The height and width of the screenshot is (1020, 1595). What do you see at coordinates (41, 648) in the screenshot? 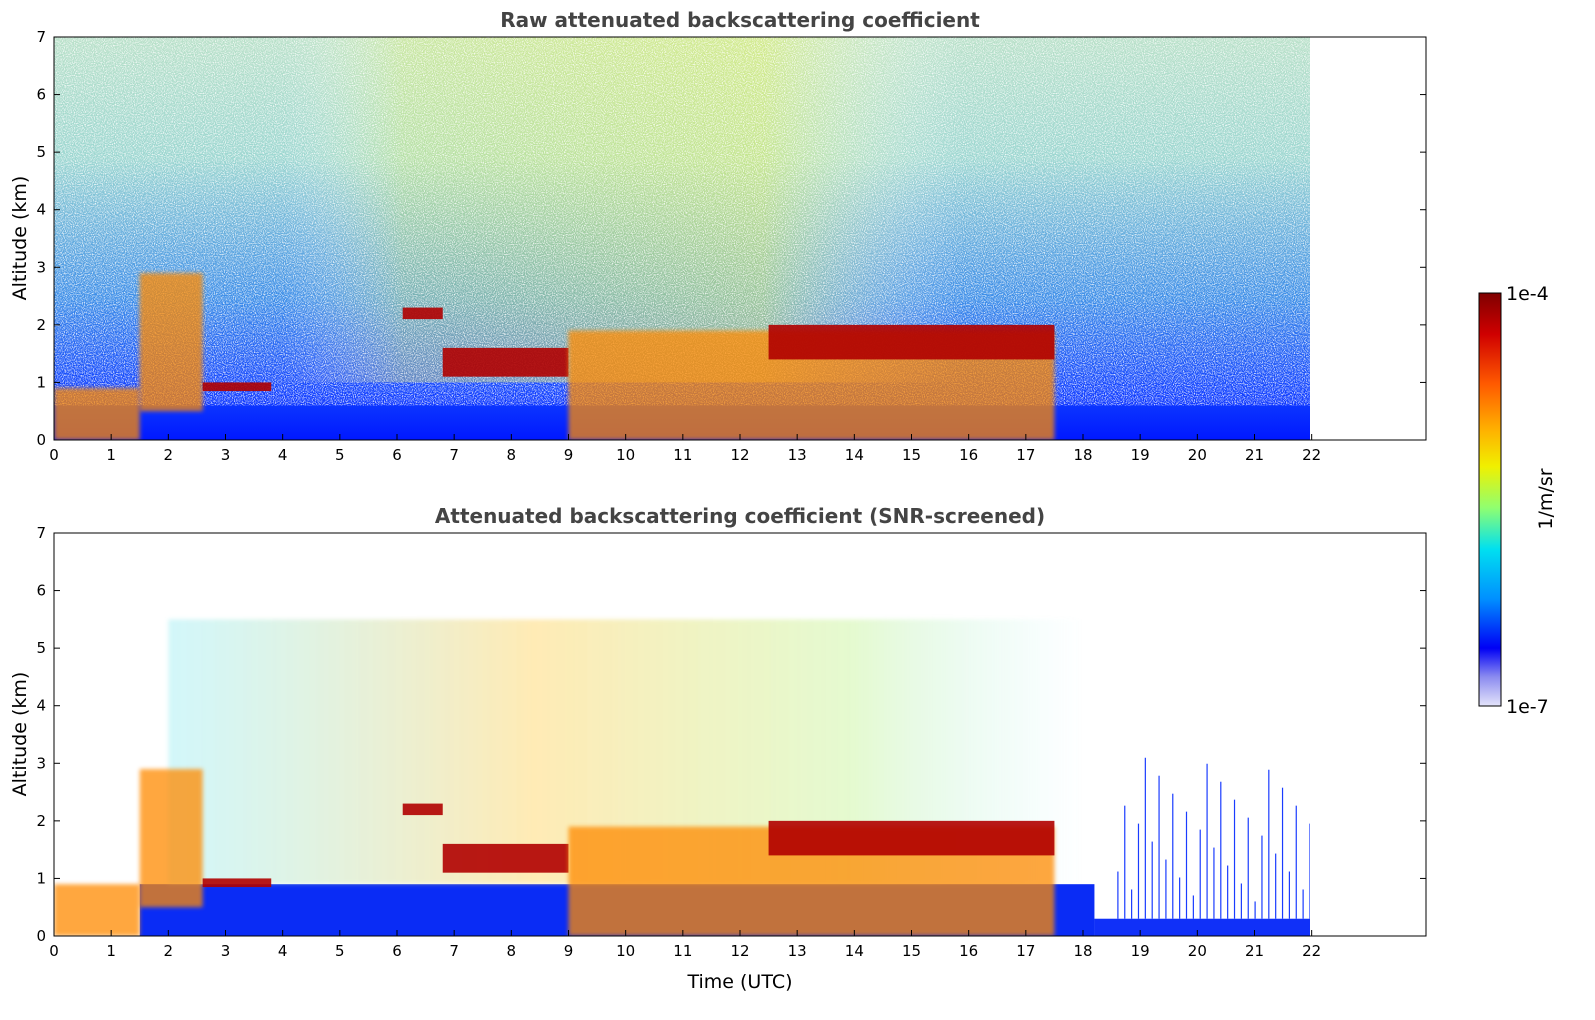
I see `y-tick-label: 5` at bounding box center [41, 648].